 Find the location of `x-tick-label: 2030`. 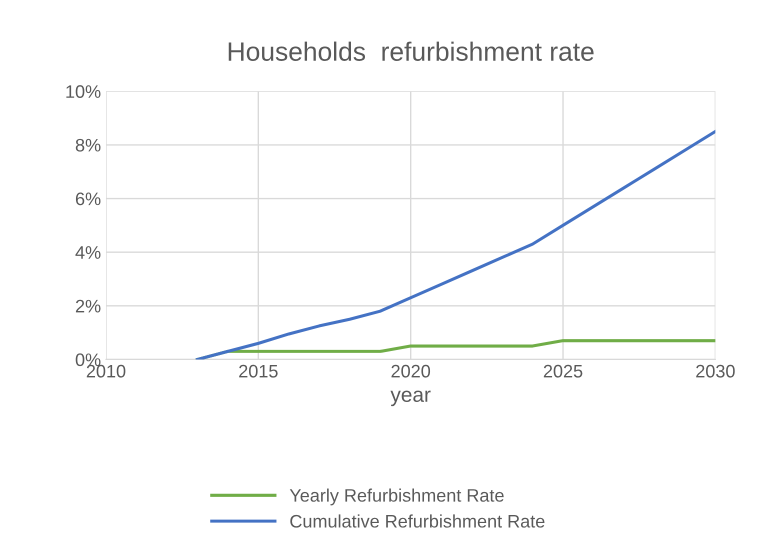

x-tick-label: 2030 is located at coordinates (715, 371).